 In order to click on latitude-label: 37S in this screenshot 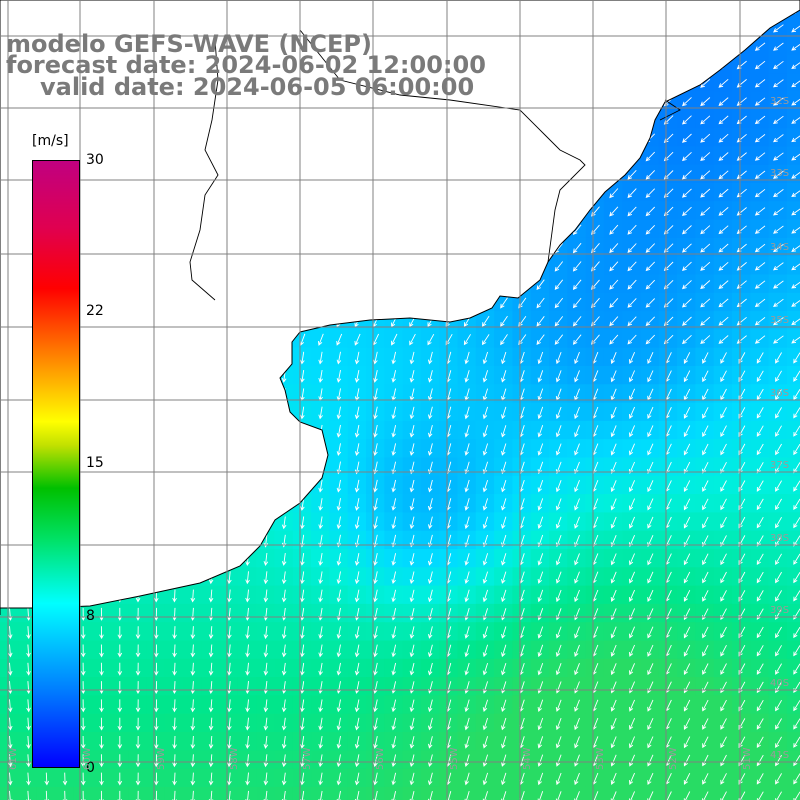, I will do `click(780, 465)`.